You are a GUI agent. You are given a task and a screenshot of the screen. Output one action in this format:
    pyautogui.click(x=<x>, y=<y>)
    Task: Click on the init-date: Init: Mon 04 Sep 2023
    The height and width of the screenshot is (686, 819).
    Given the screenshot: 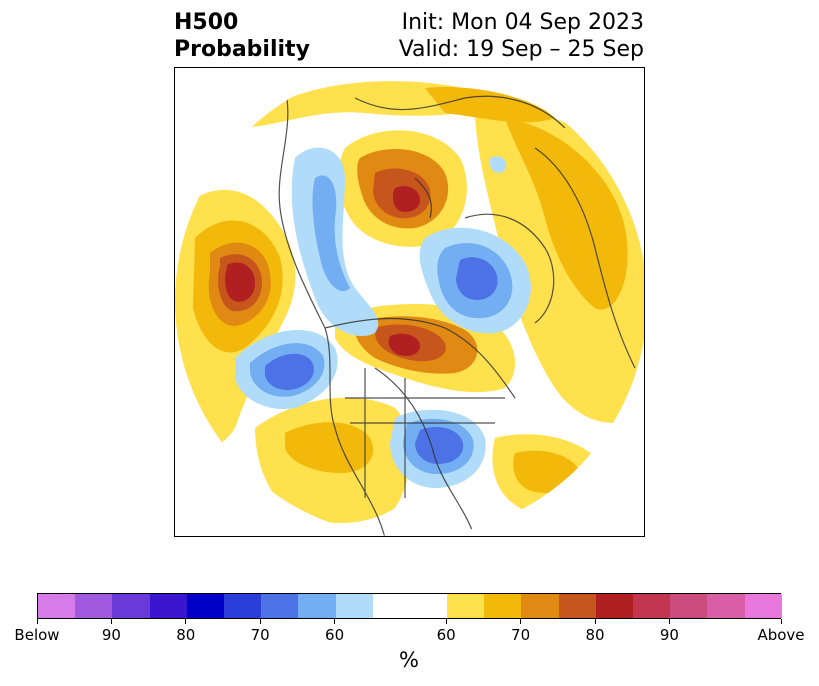 What is the action you would take?
    pyautogui.click(x=522, y=22)
    